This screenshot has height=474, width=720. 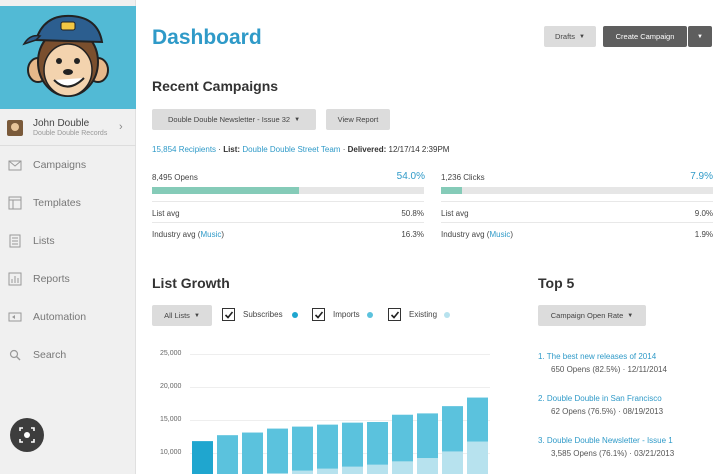 I want to click on view-report-button: View Report, so click(x=358, y=119).